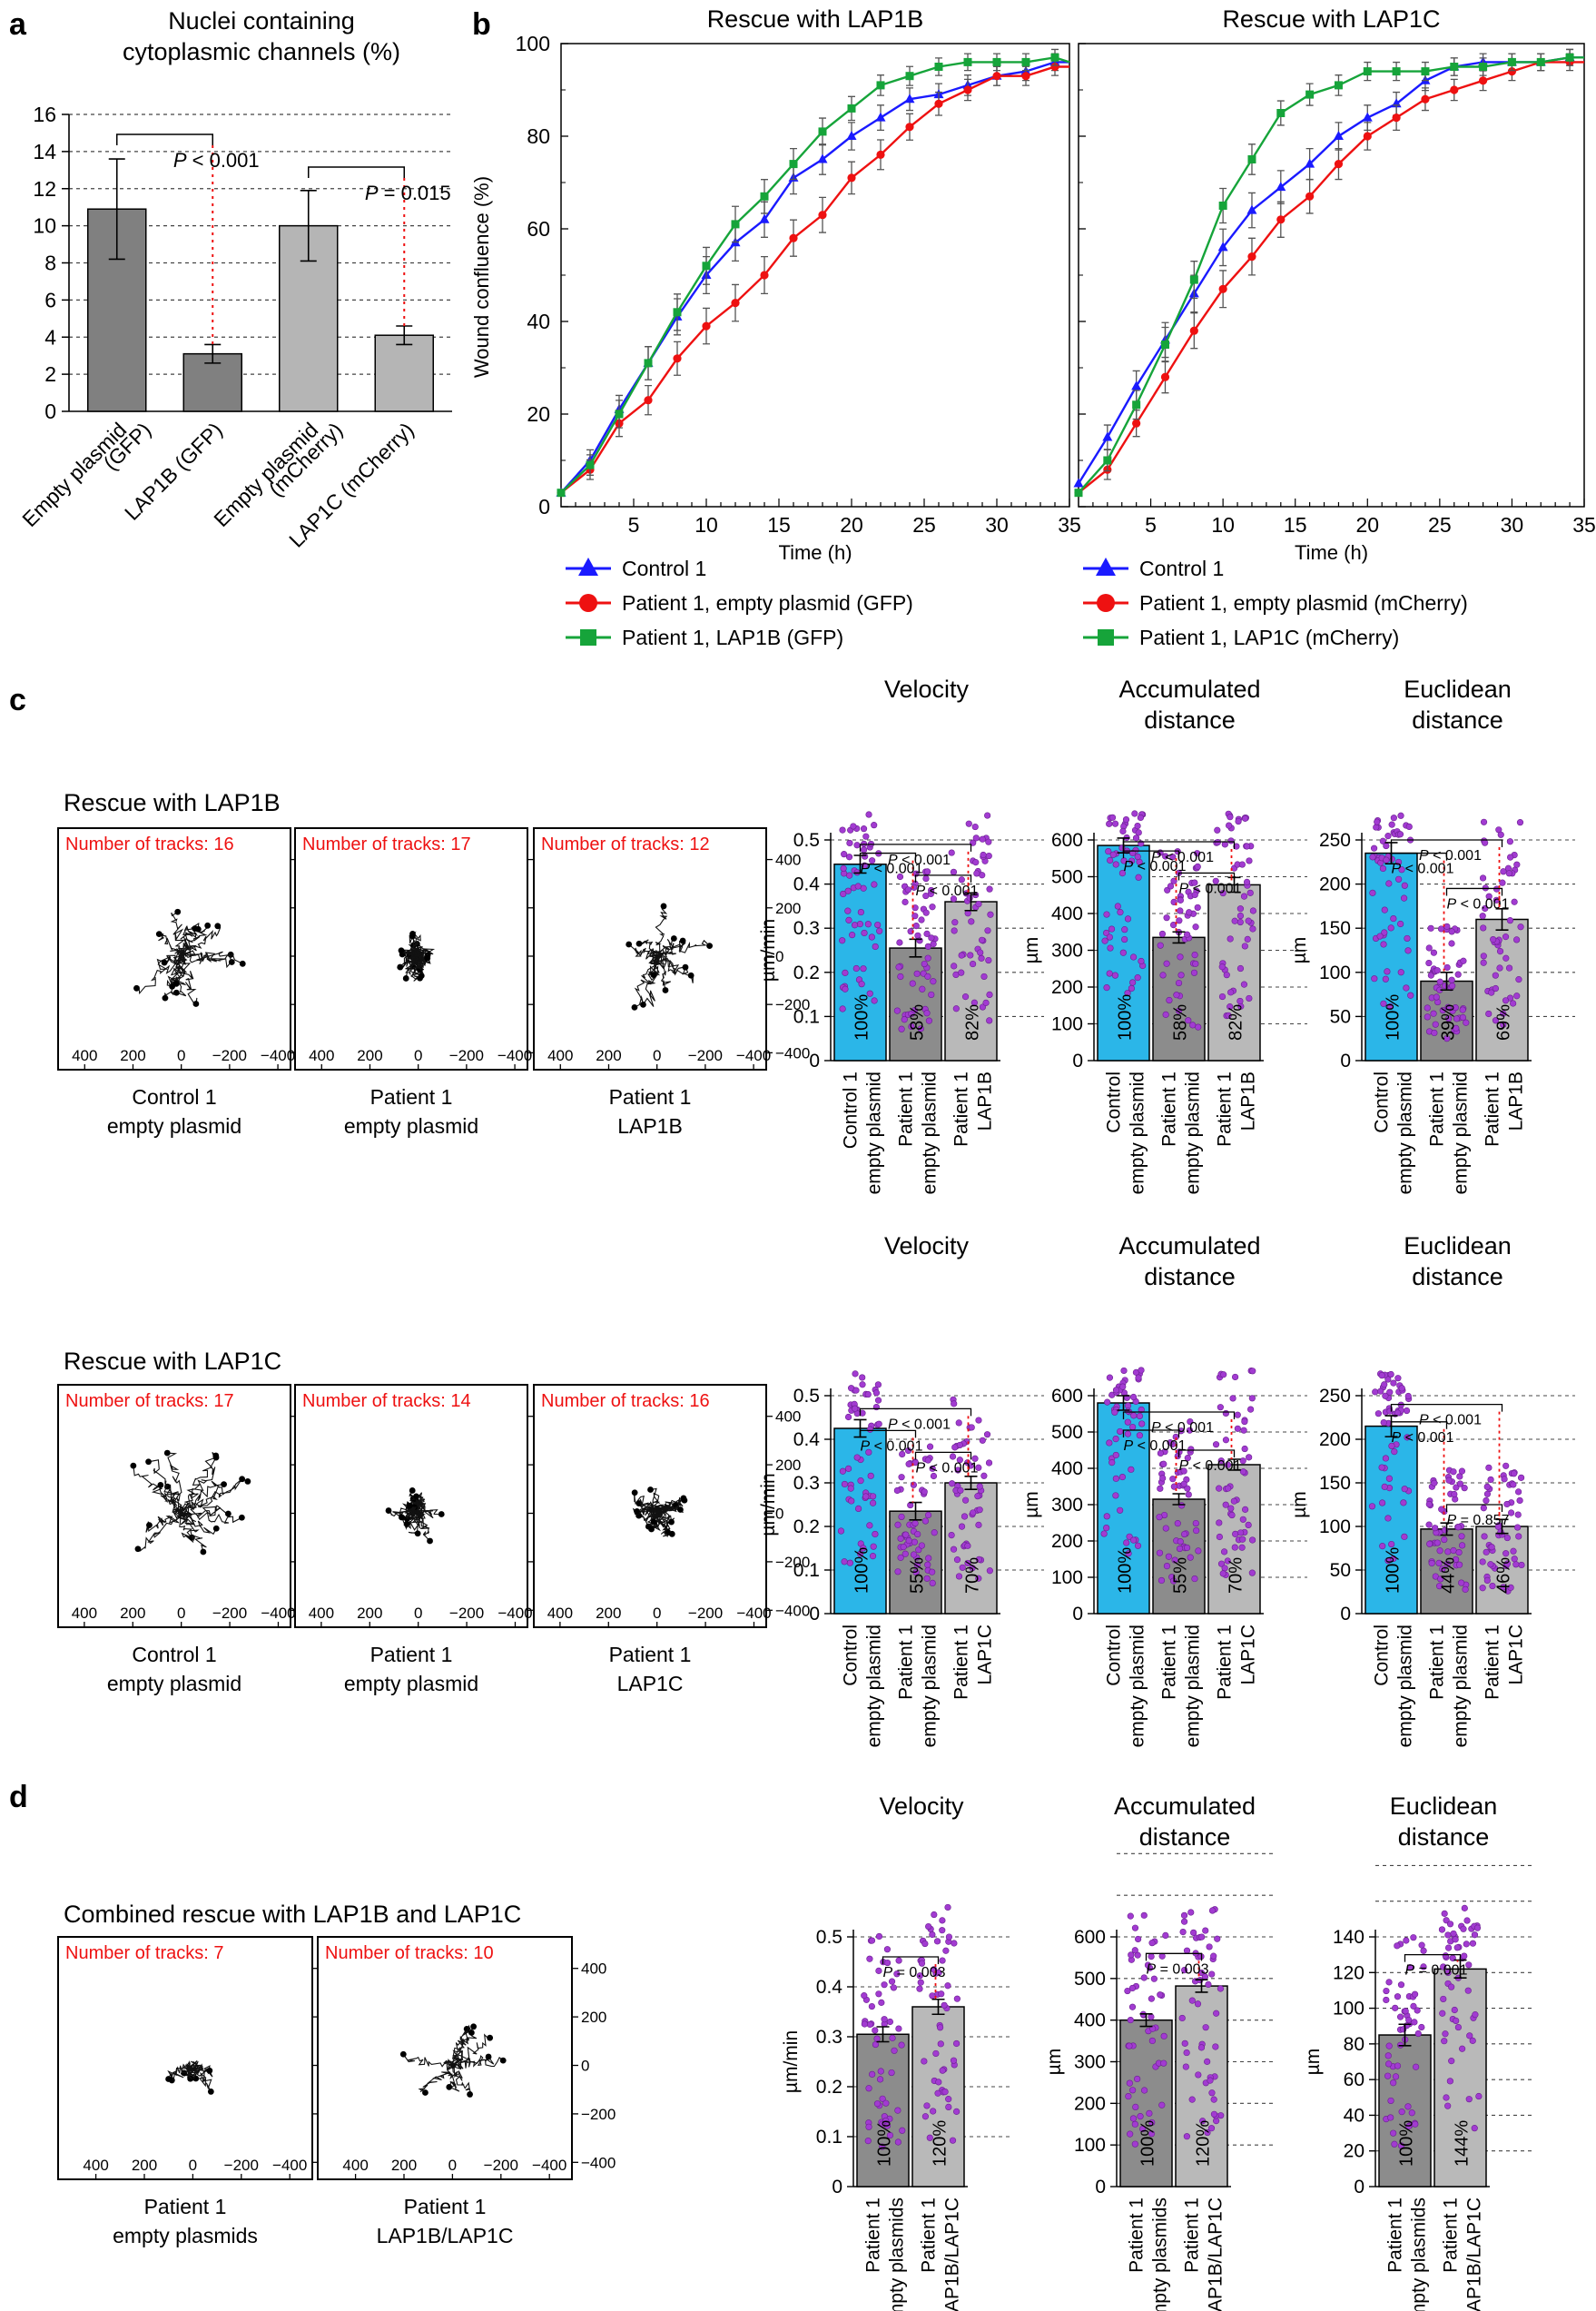  I want to click on barchart-c2a-sig-bracket, so click(1179, 1415).